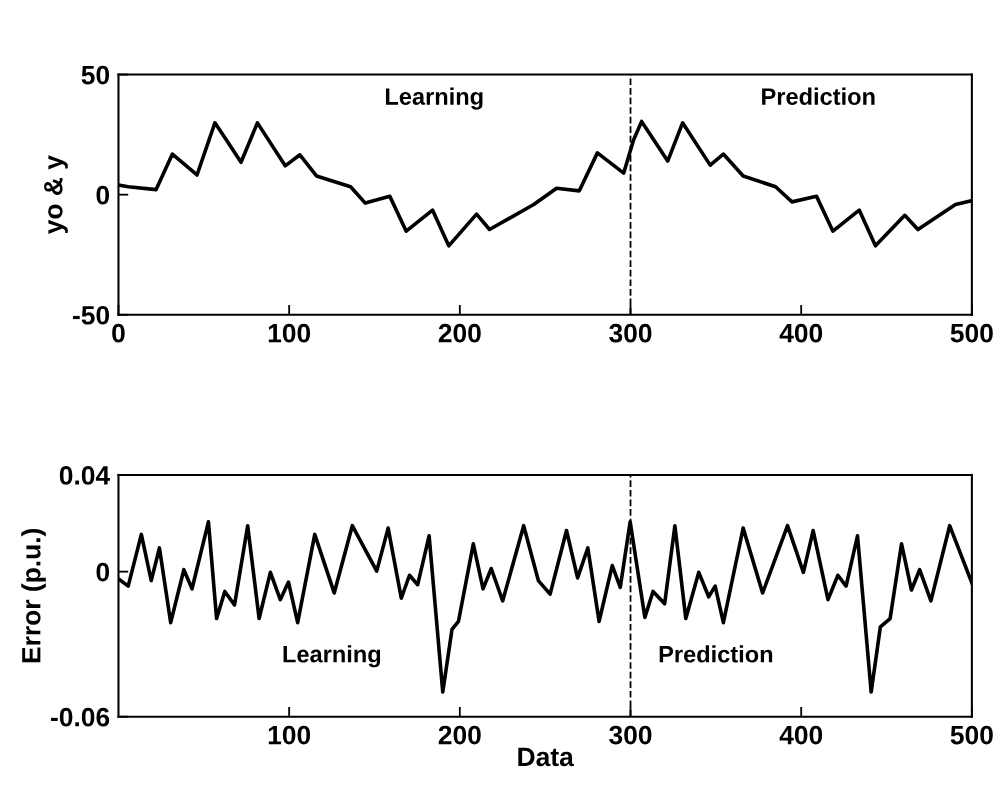 The image size is (1004, 785). I want to click on x-tick-label: 0, so click(118, 333).